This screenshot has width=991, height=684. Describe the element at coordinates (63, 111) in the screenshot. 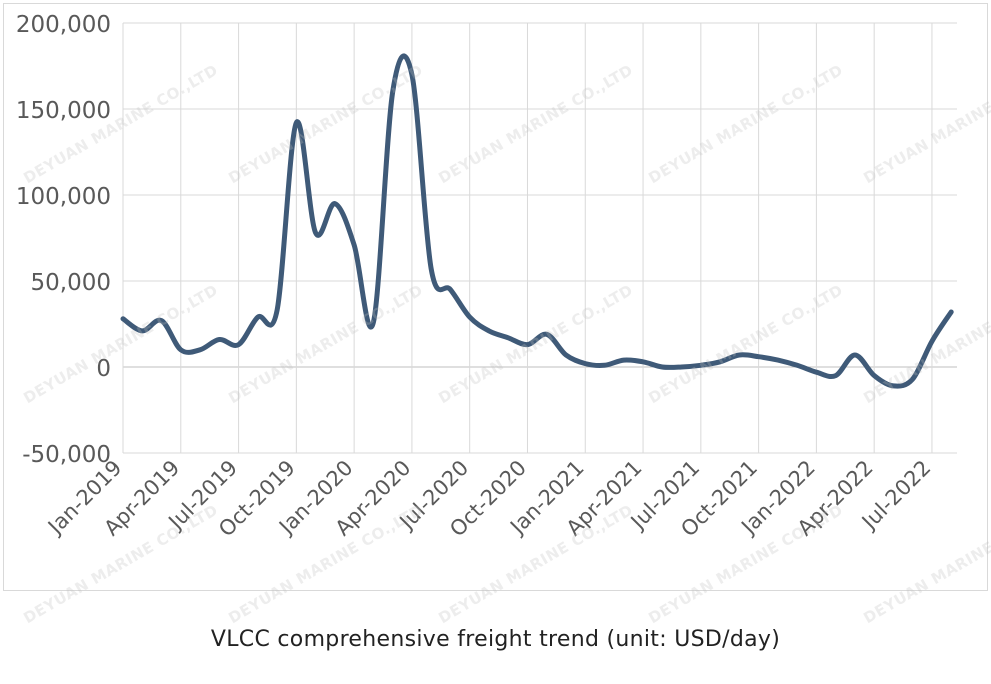

I see `y-tick-label: 150,000` at that location.